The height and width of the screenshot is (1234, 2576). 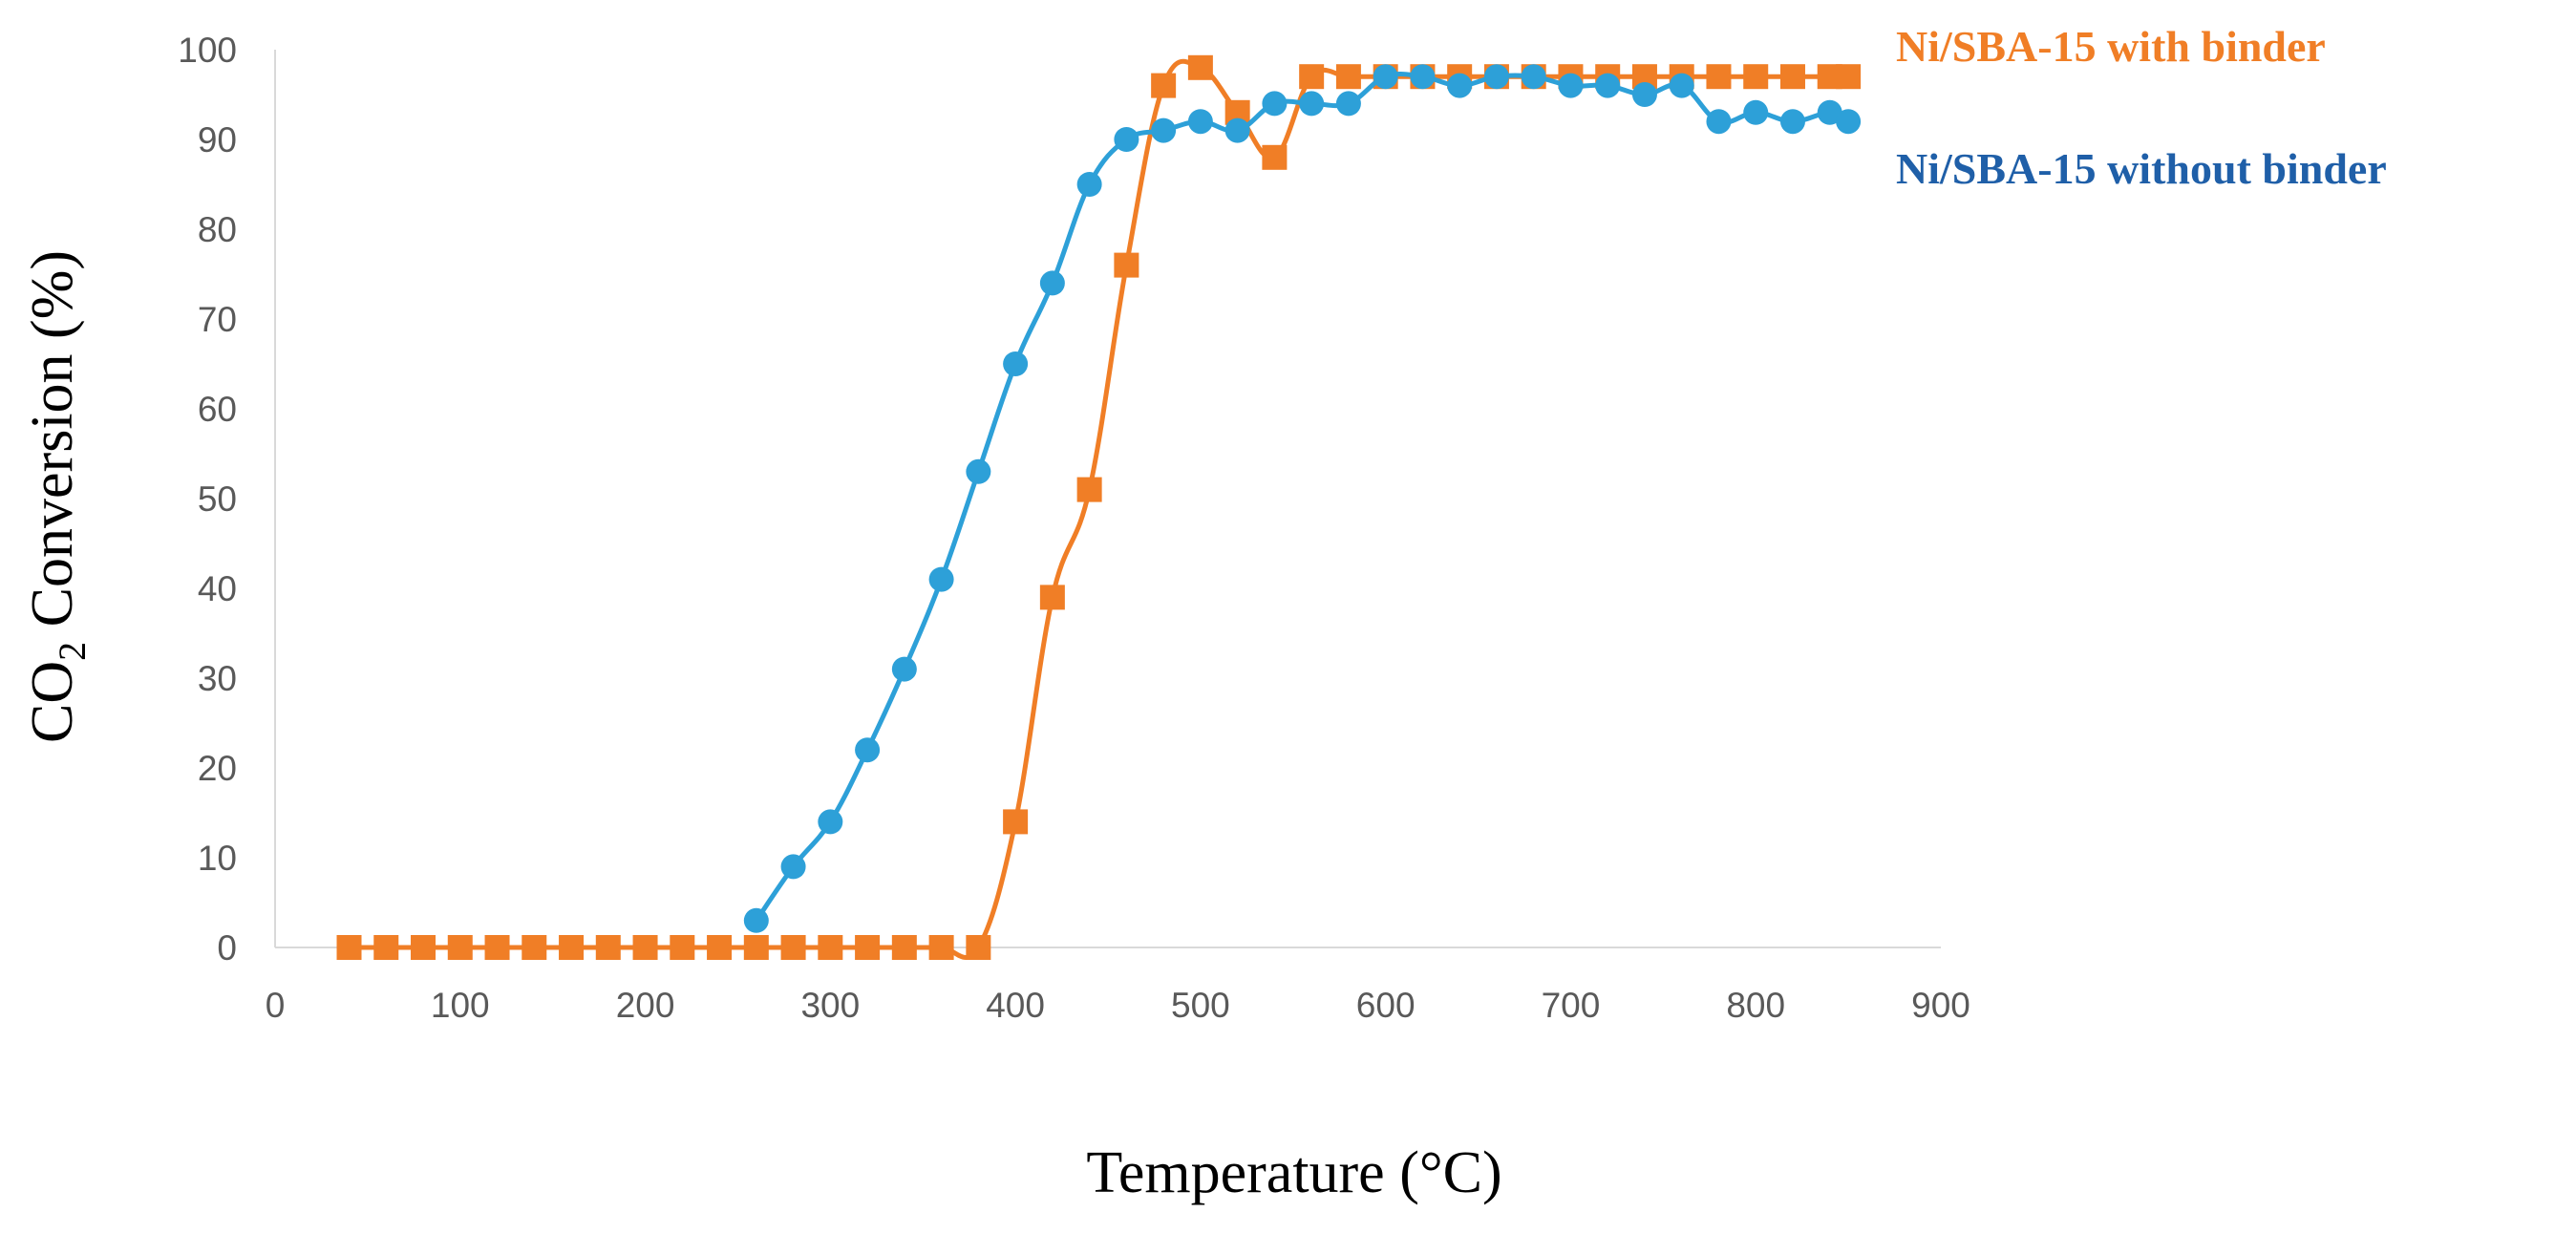 I want to click on y-tick-label: 70, so click(x=217, y=320).